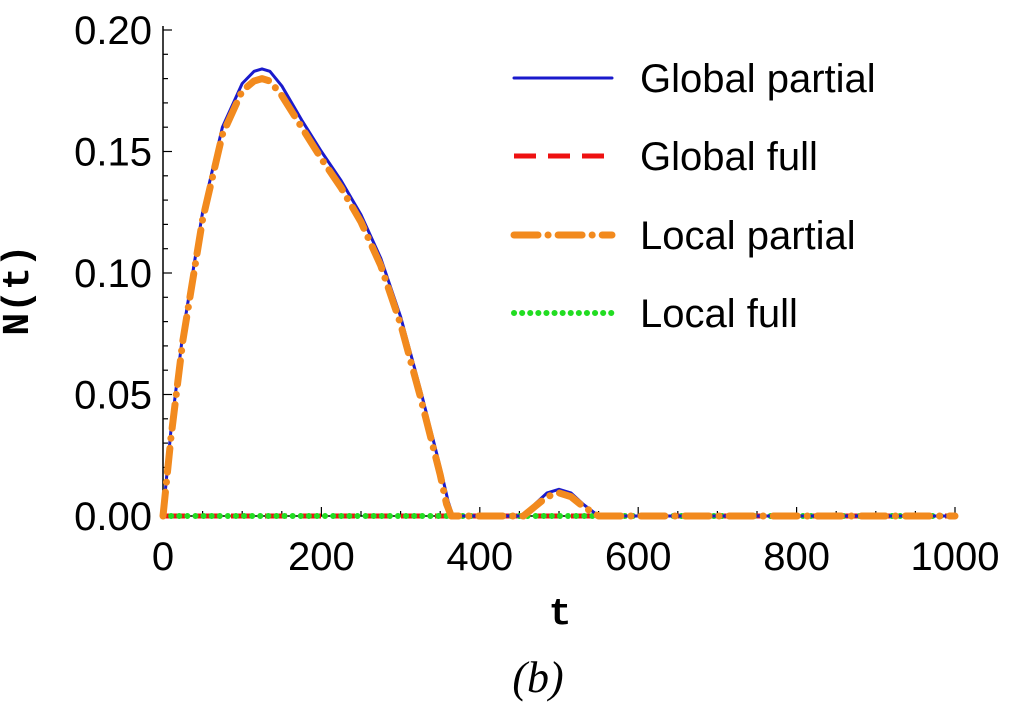 Image resolution: width=1020 pixels, height=708 pixels. What do you see at coordinates (321, 557) in the screenshot?
I see `x-tick-label: 200` at bounding box center [321, 557].